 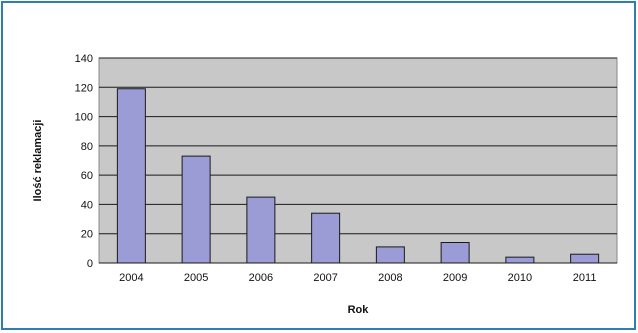 What do you see at coordinates (84, 118) in the screenshot?
I see `y-tick-label: 100` at bounding box center [84, 118].